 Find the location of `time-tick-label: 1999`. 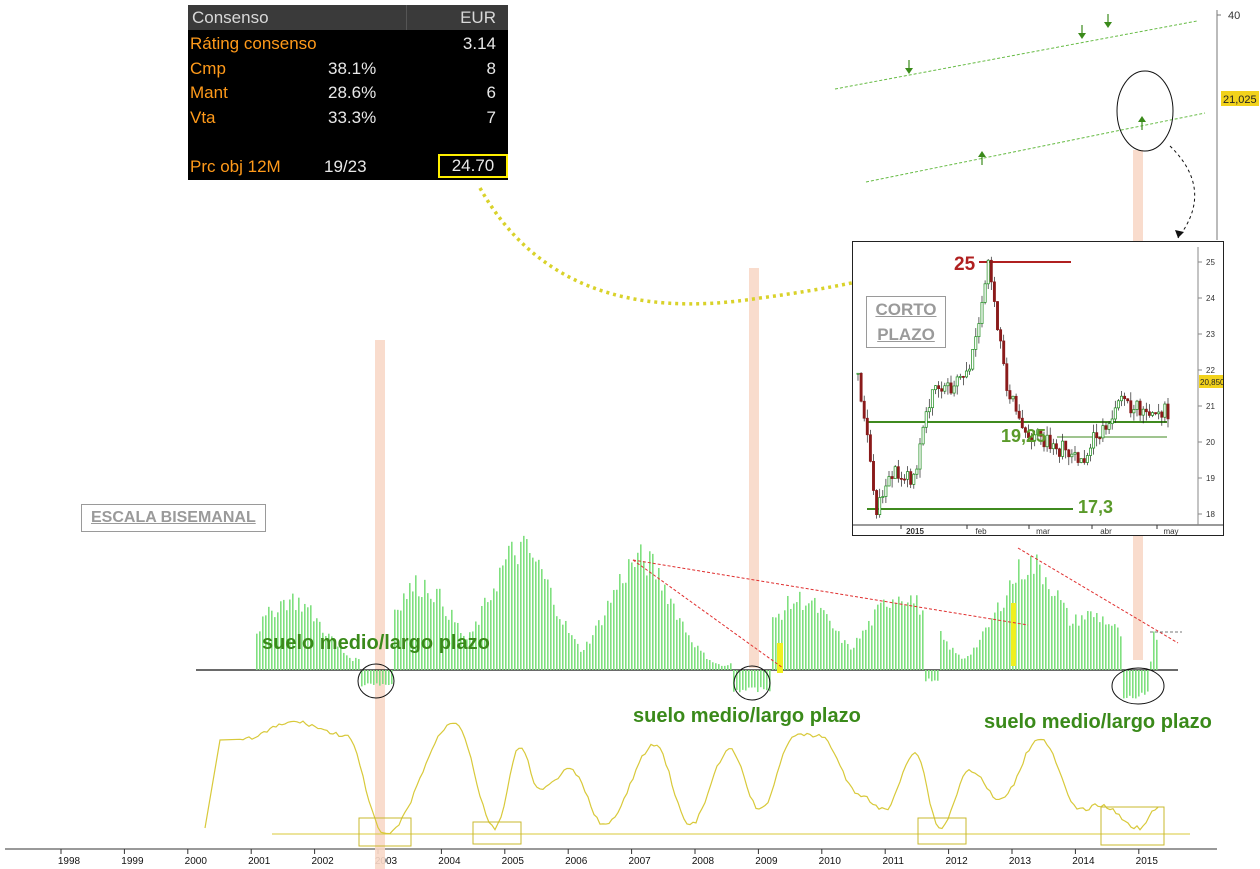

time-tick-label: 1999 is located at coordinates (132, 861).